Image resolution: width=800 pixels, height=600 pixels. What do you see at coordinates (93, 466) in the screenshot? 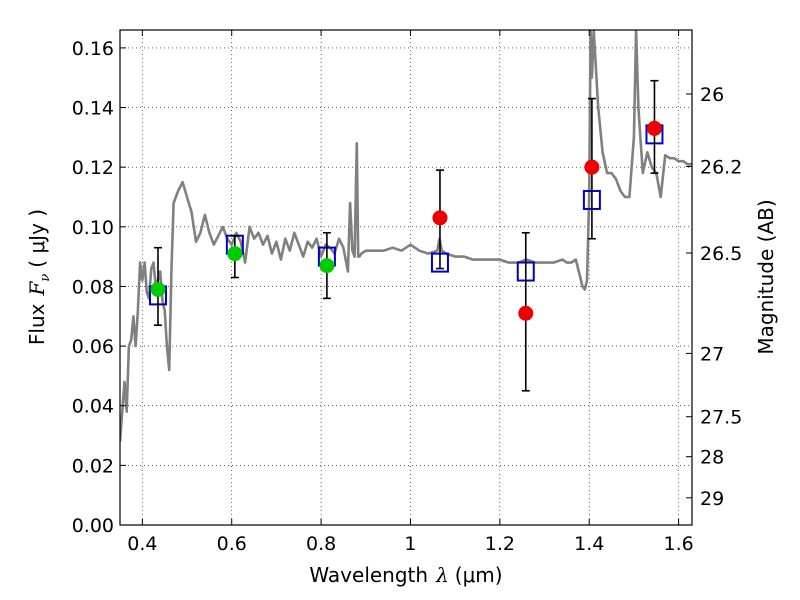
I see `y-tick-label: 0.02` at bounding box center [93, 466].